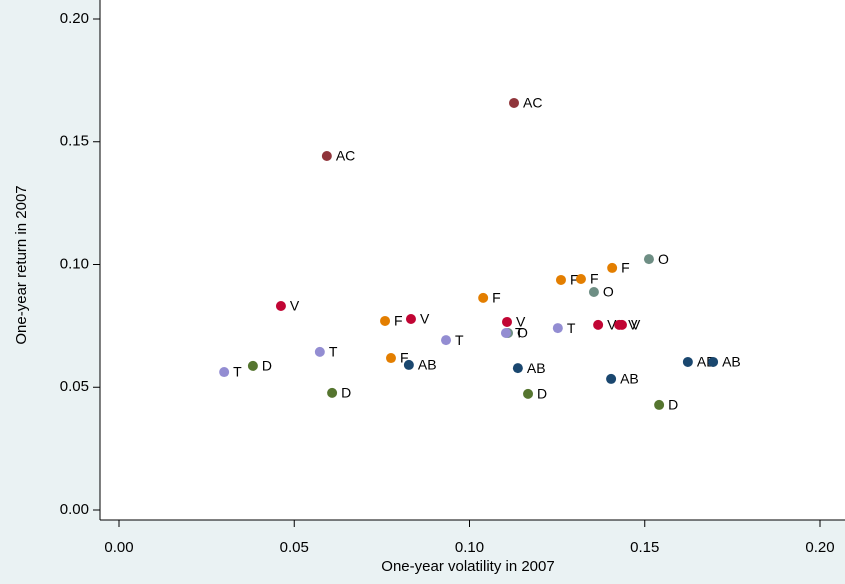 The width and height of the screenshot is (845, 584). Describe the element at coordinates (118, 547) in the screenshot. I see `x-tick-label: 0.00` at that location.